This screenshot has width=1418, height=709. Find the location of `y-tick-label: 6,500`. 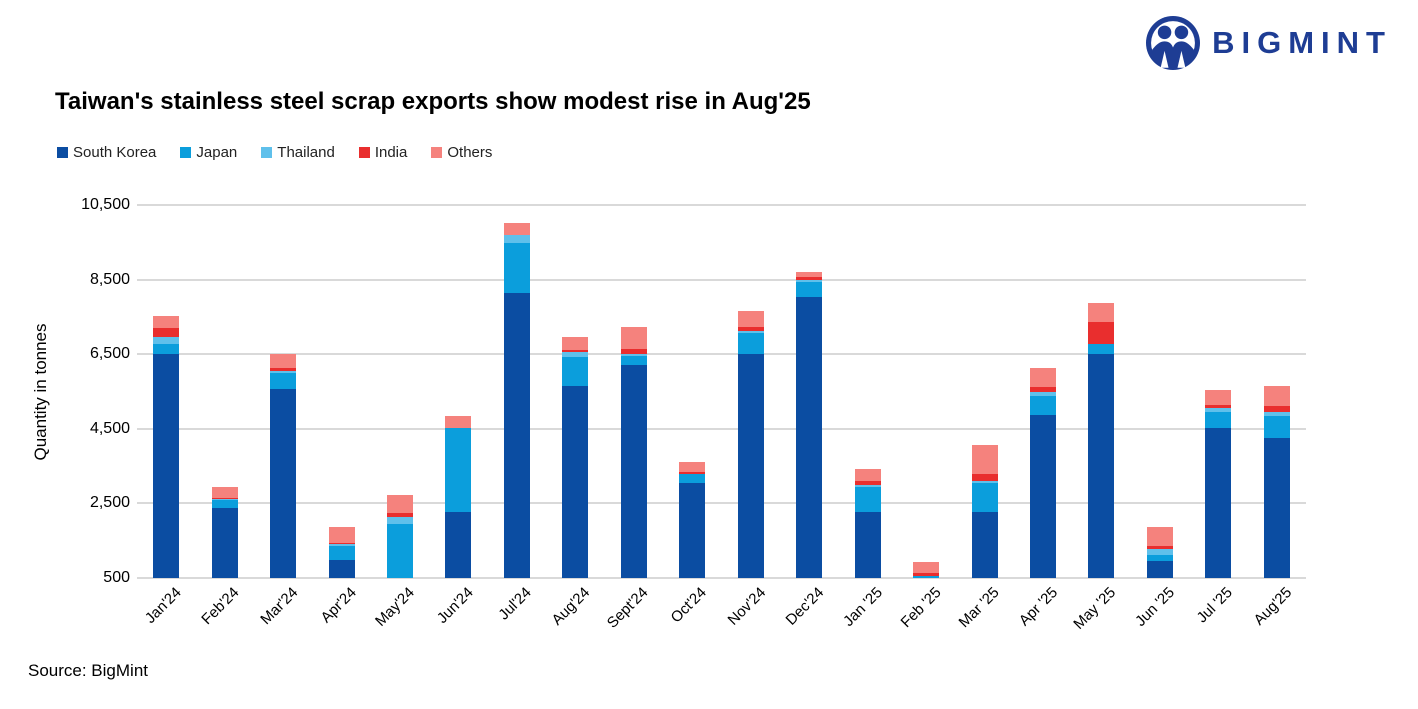

y-tick-label: 6,500 is located at coordinates (109, 354).